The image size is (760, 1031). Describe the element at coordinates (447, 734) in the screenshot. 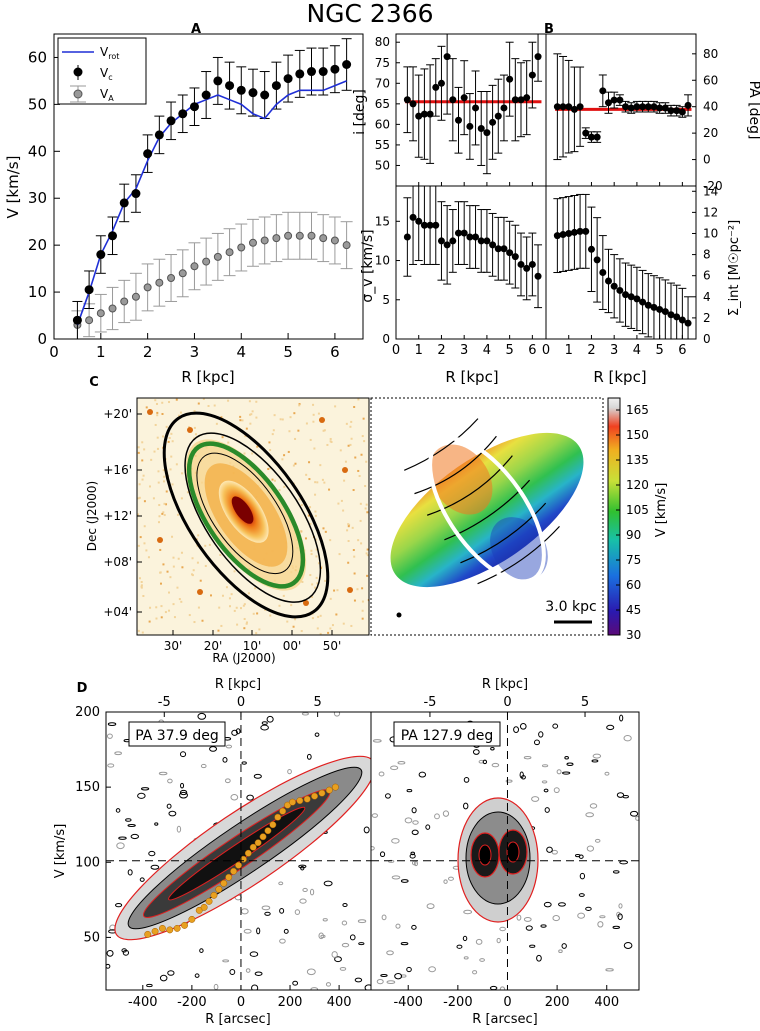

I see `pa-right-box` at that location.